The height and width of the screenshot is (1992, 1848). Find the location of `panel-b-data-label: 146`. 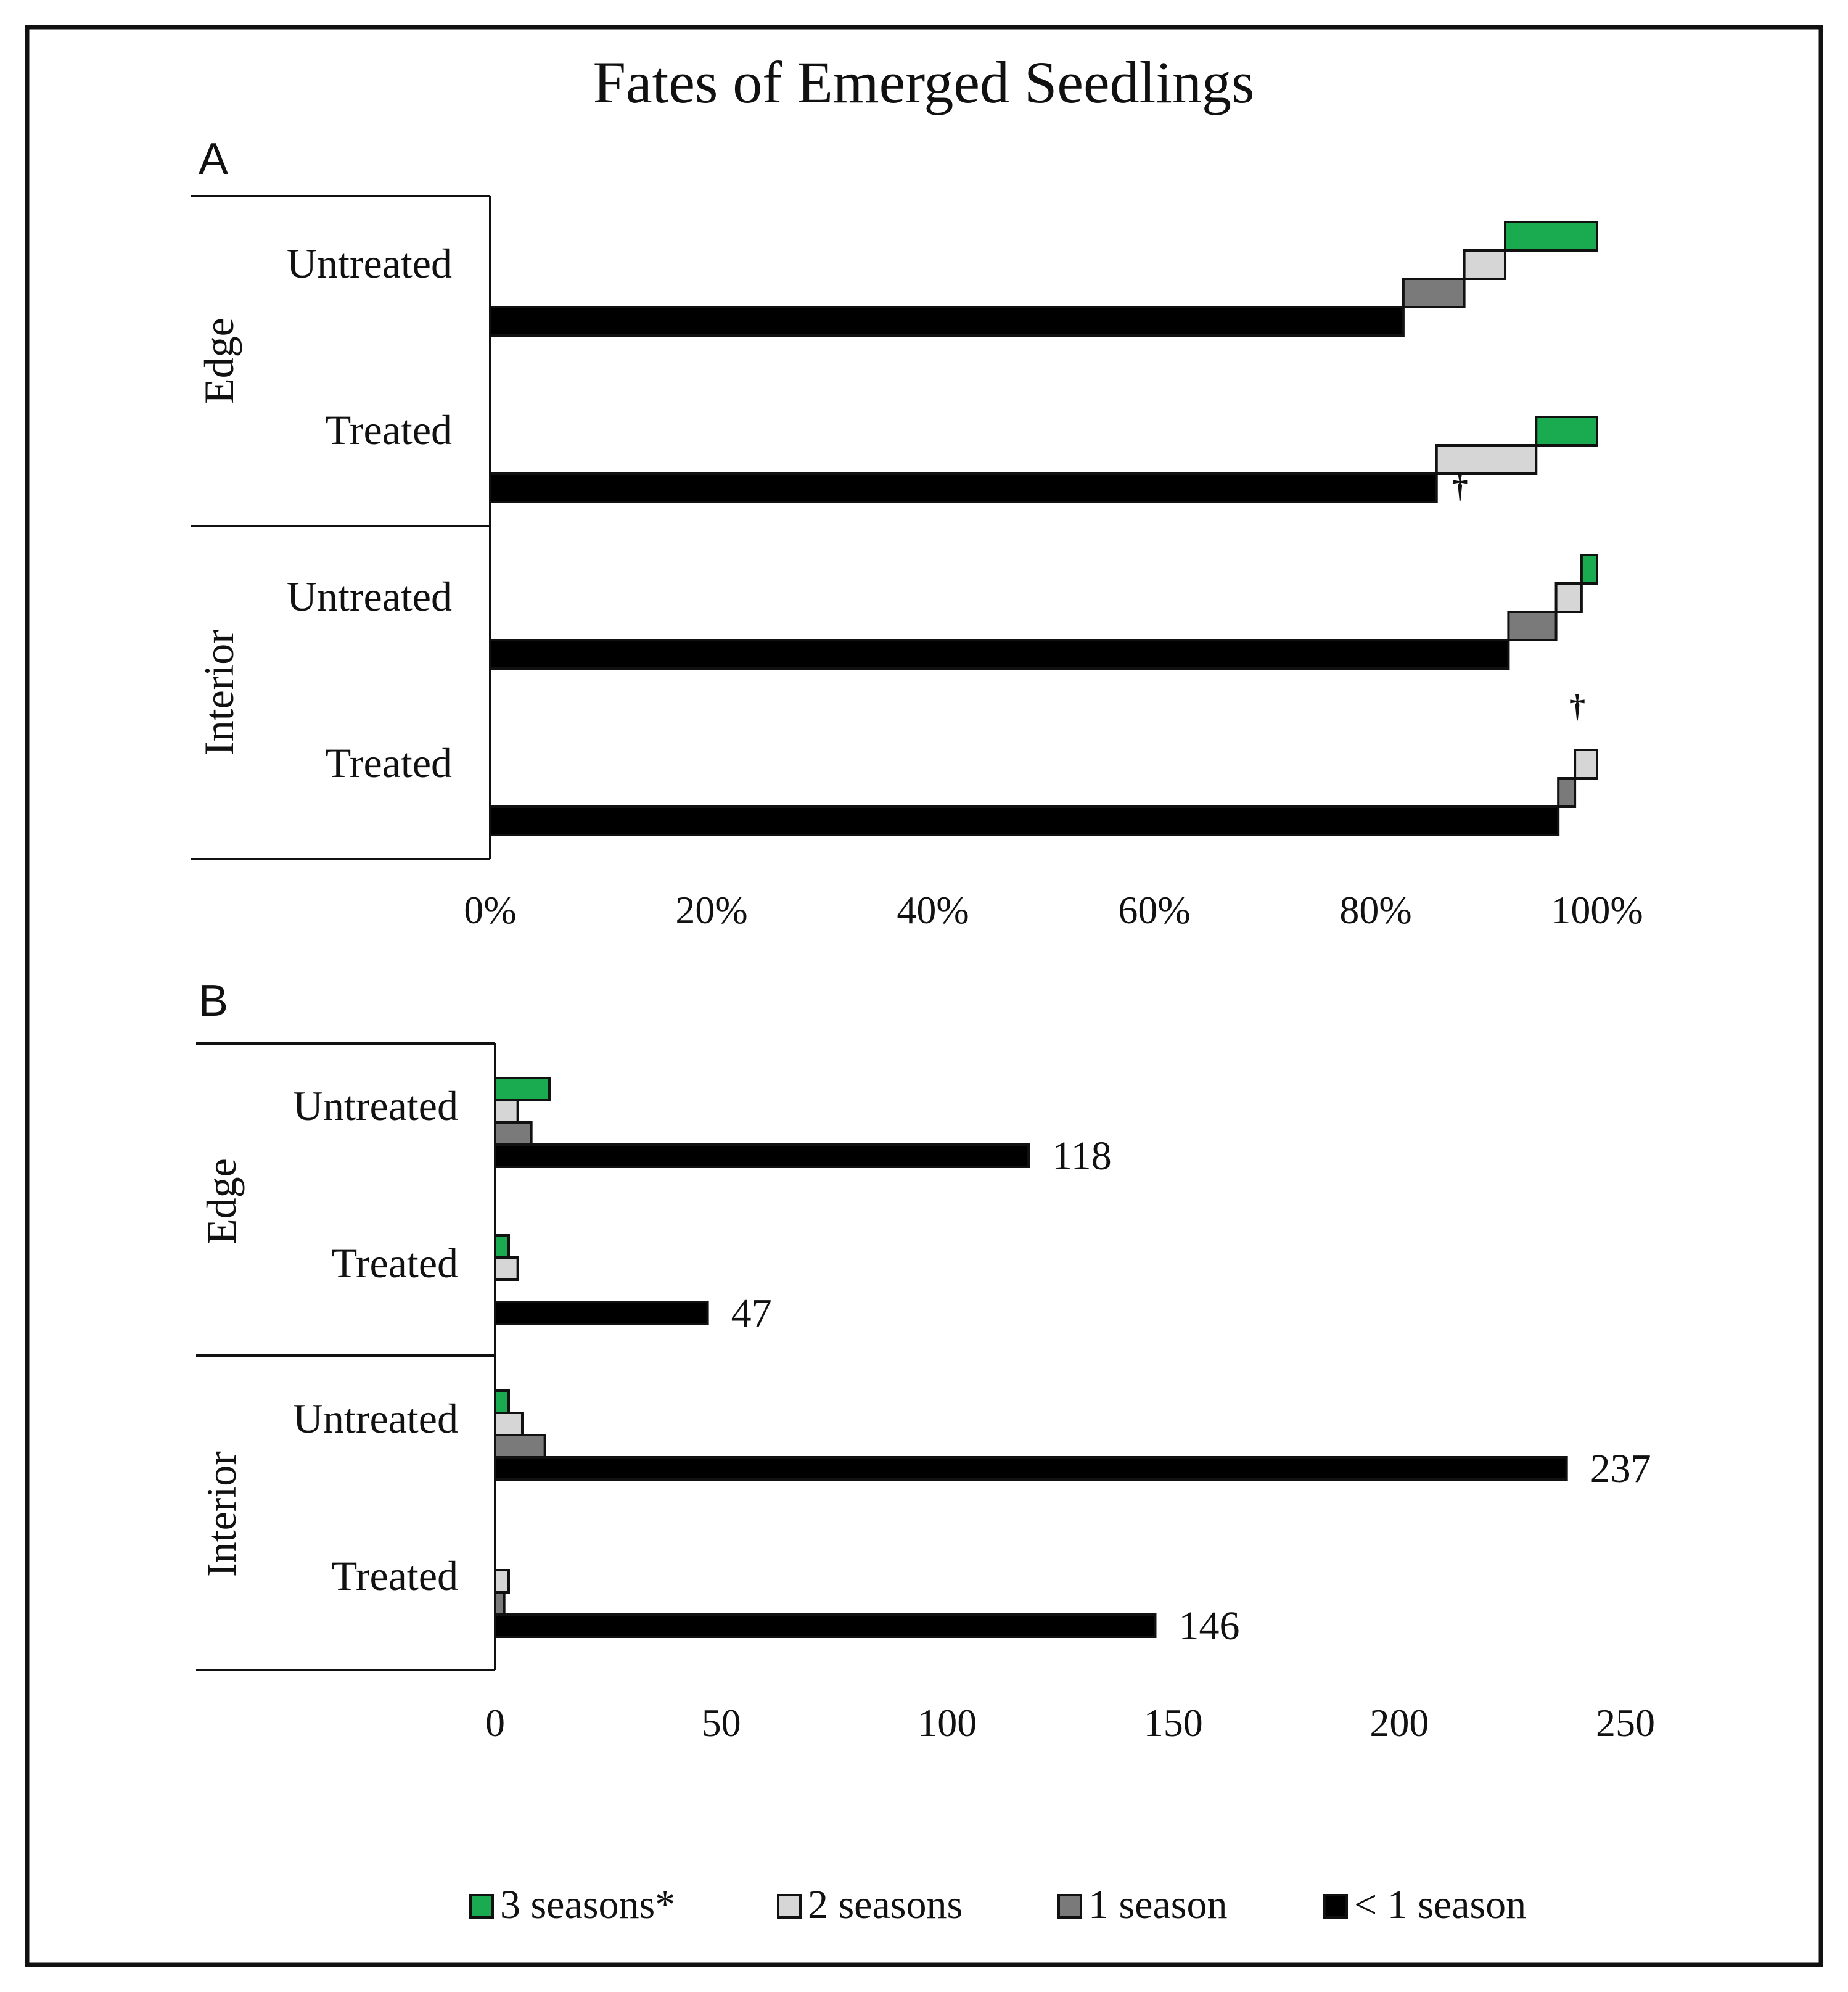

panel-b-data-label: 146 is located at coordinates (1208, 1625).